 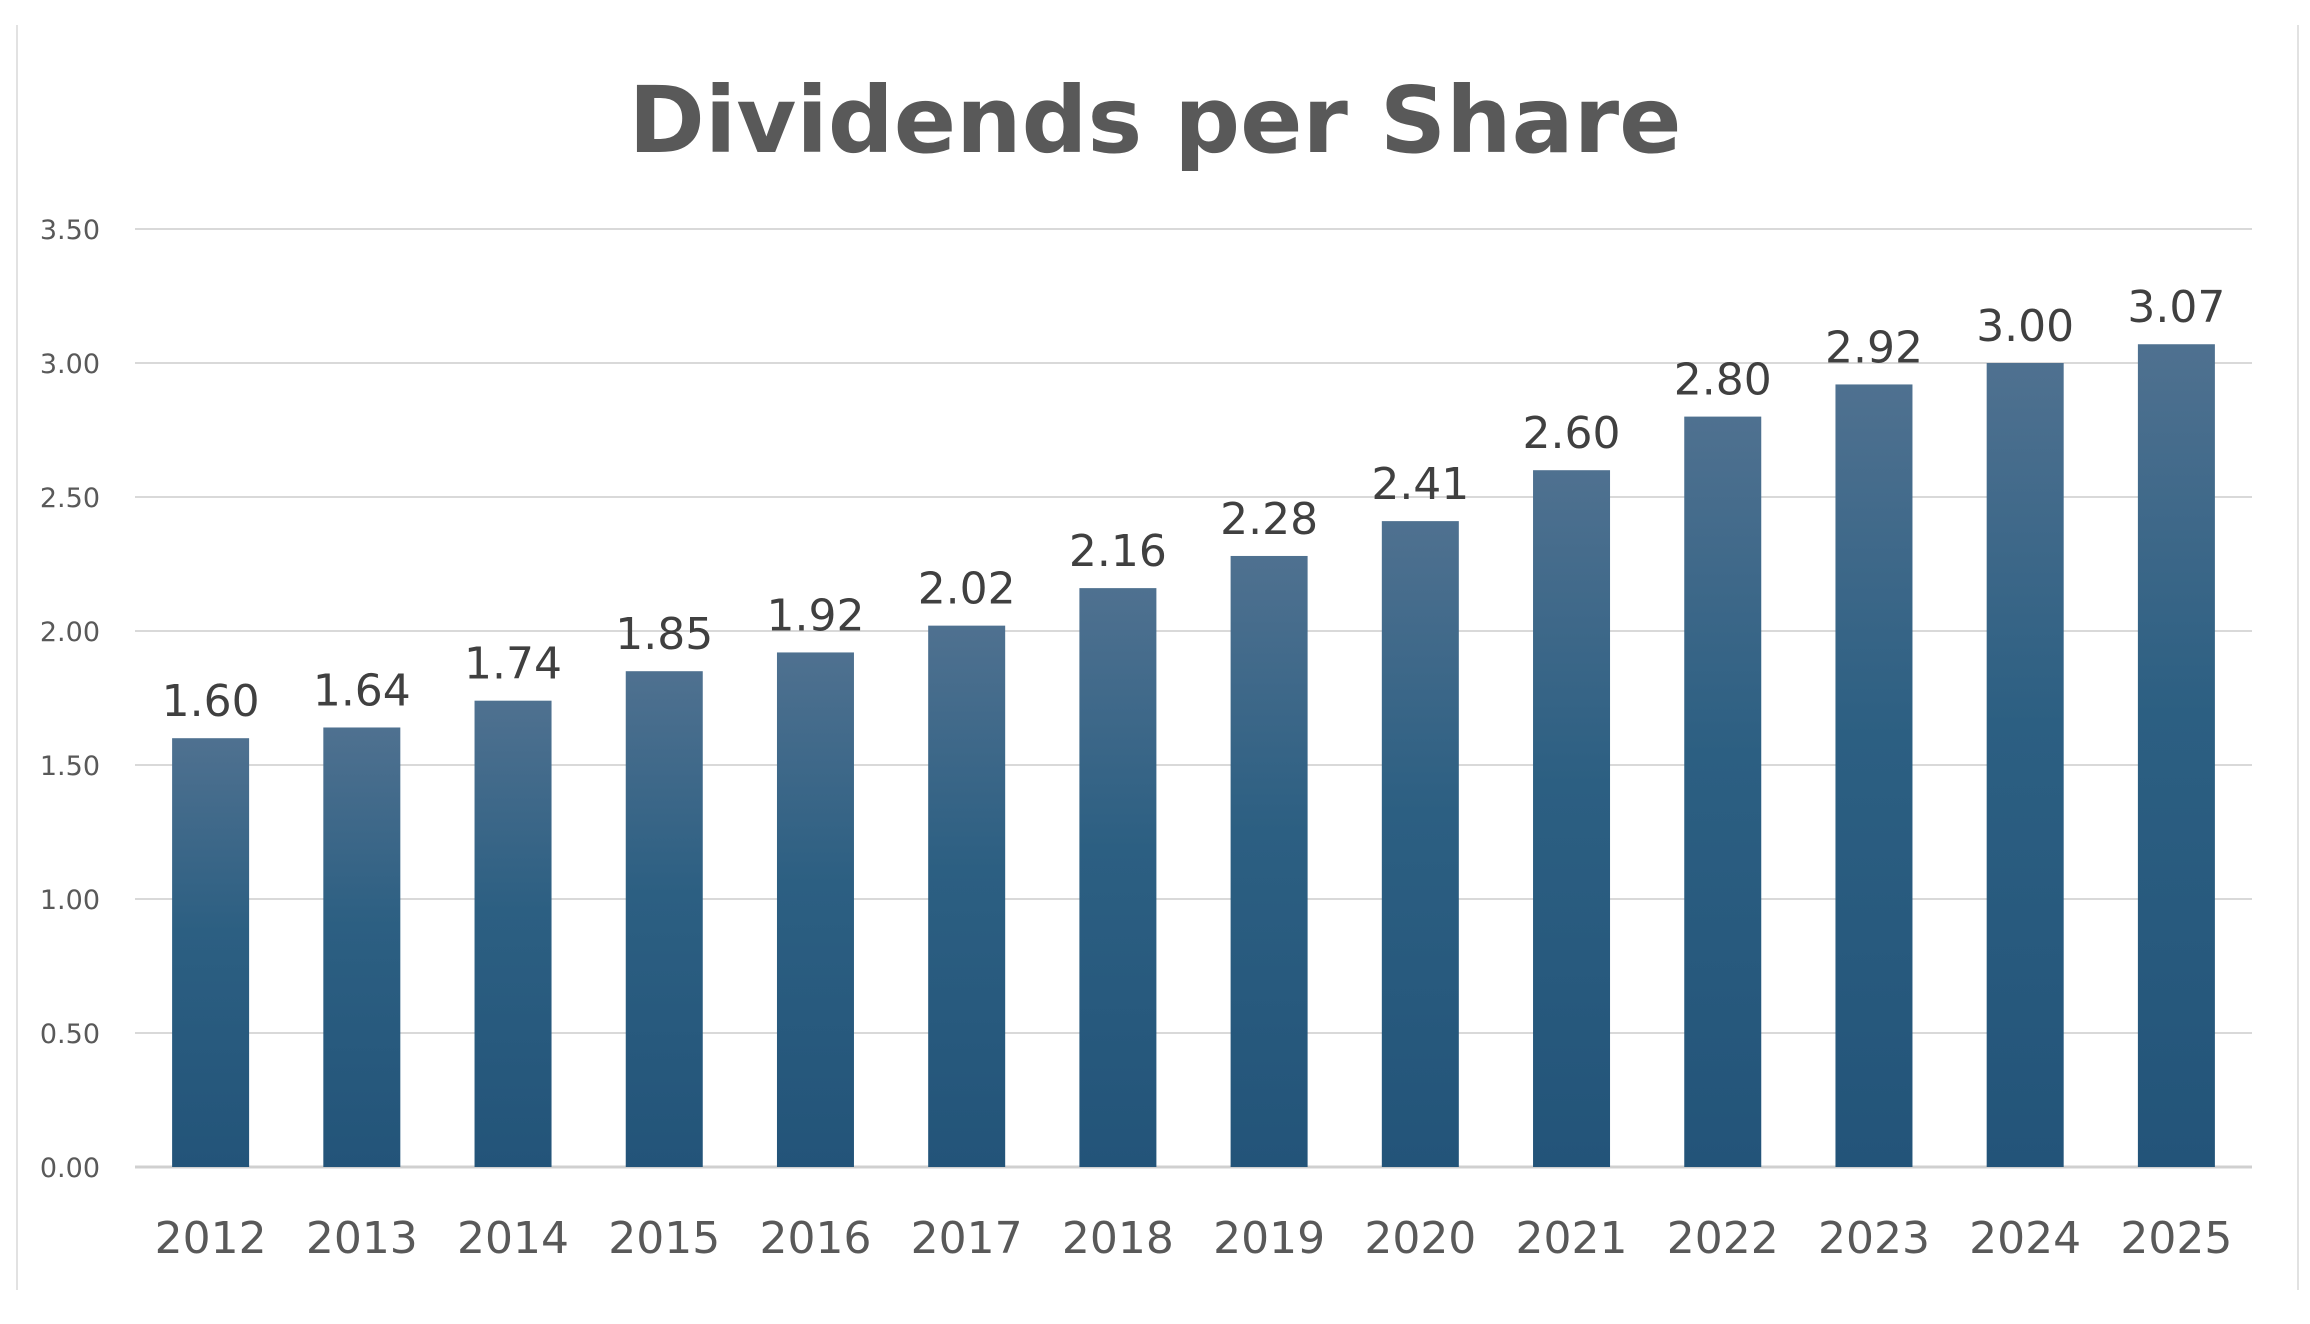 What do you see at coordinates (1269, 861) in the screenshot?
I see `bar-2019` at bounding box center [1269, 861].